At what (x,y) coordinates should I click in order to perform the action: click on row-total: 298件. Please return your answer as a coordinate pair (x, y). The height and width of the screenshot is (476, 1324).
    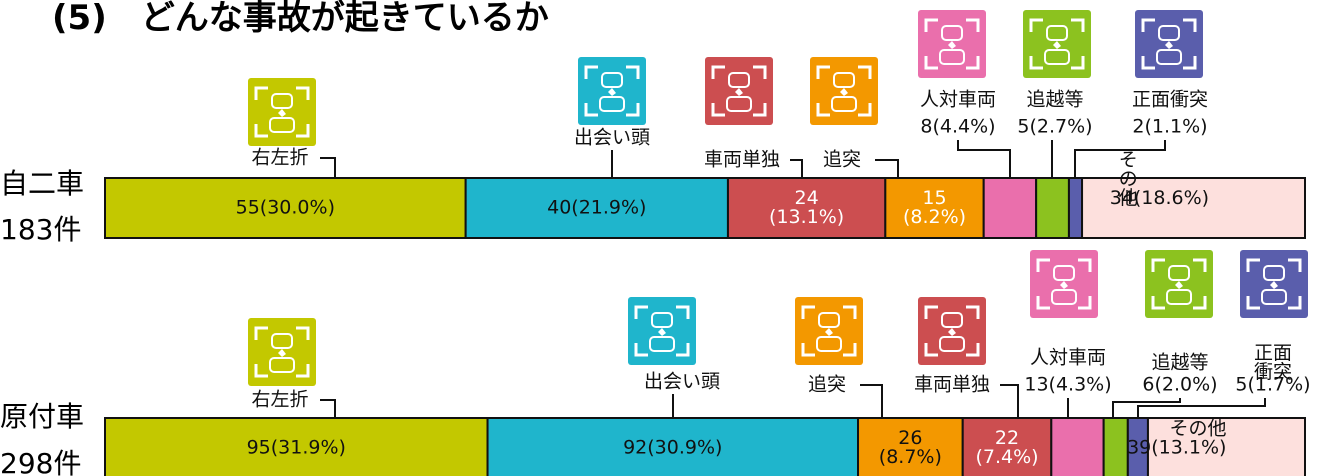
    Looking at the image, I should click on (41, 461).